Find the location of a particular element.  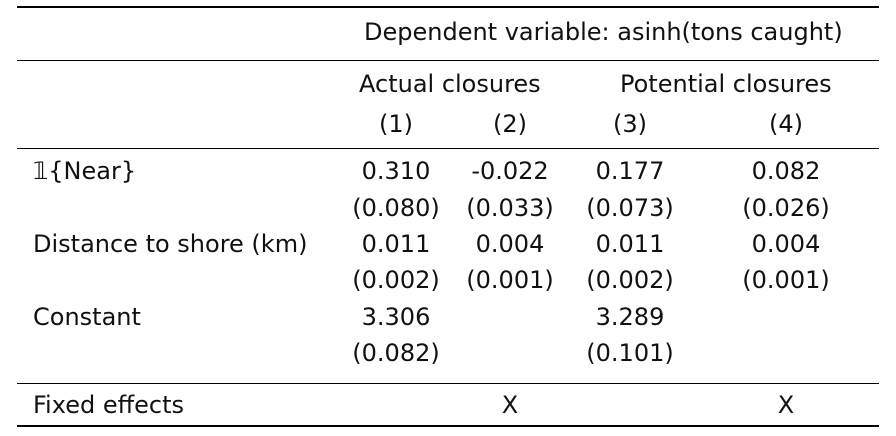

coef-cell: 0.177 is located at coordinates (630, 171).